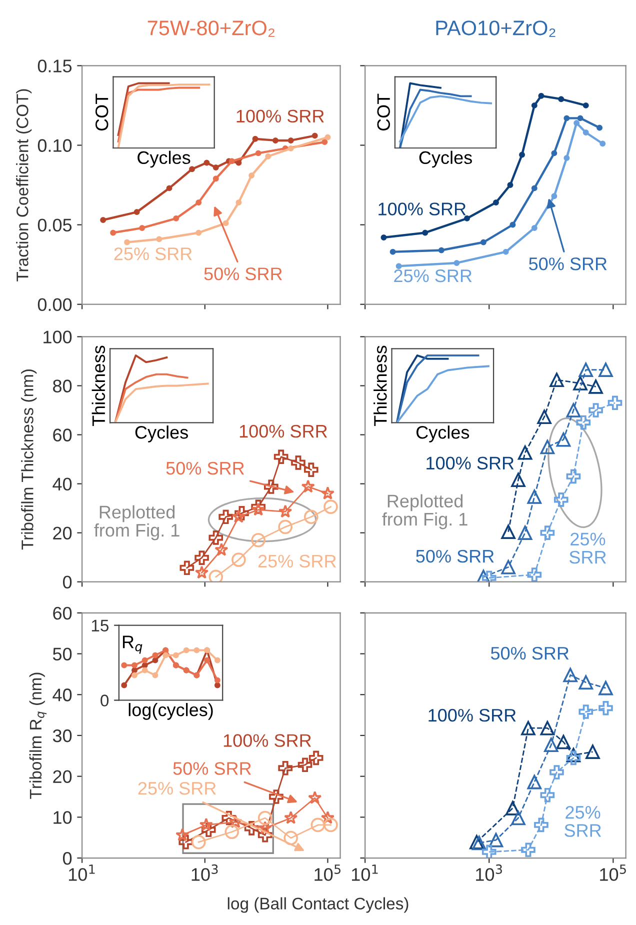 This screenshot has height=925, width=636. What do you see at coordinates (62, 735) in the screenshot?
I see `y-tick-label: 30` at bounding box center [62, 735].